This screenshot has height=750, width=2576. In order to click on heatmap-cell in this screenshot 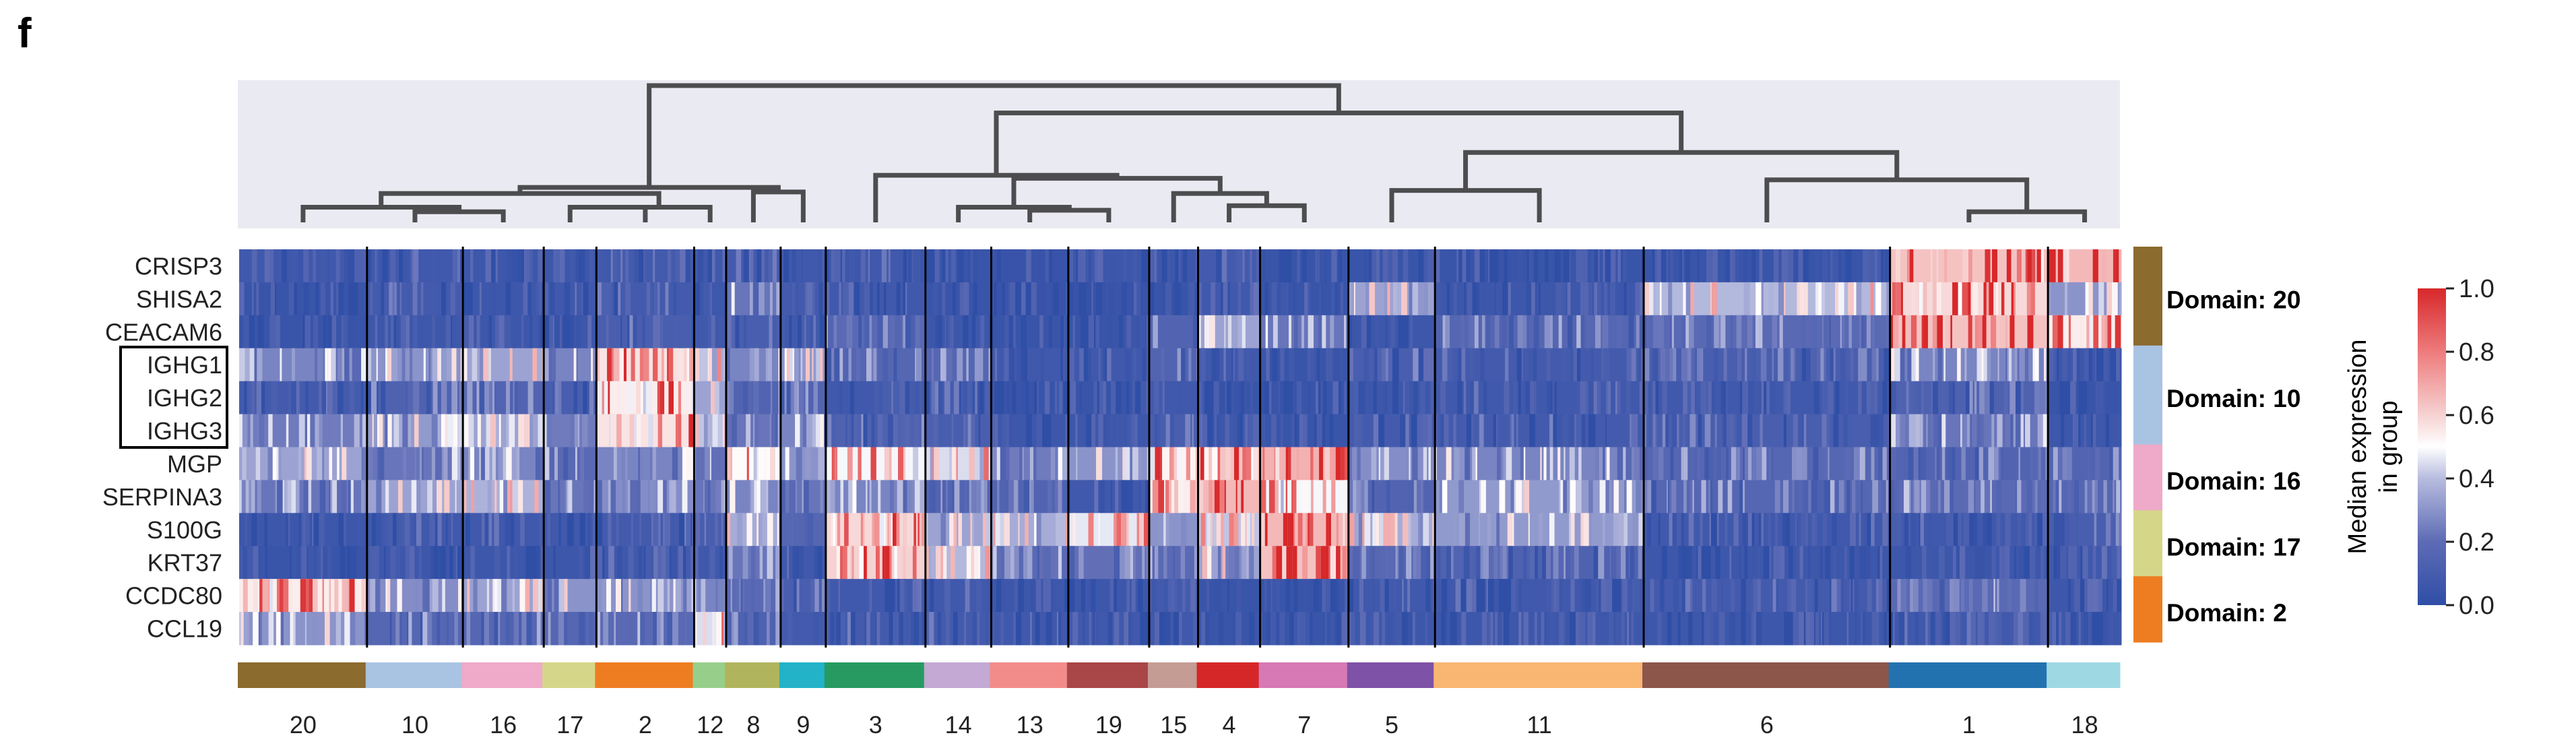, I will do `click(876, 299)`.